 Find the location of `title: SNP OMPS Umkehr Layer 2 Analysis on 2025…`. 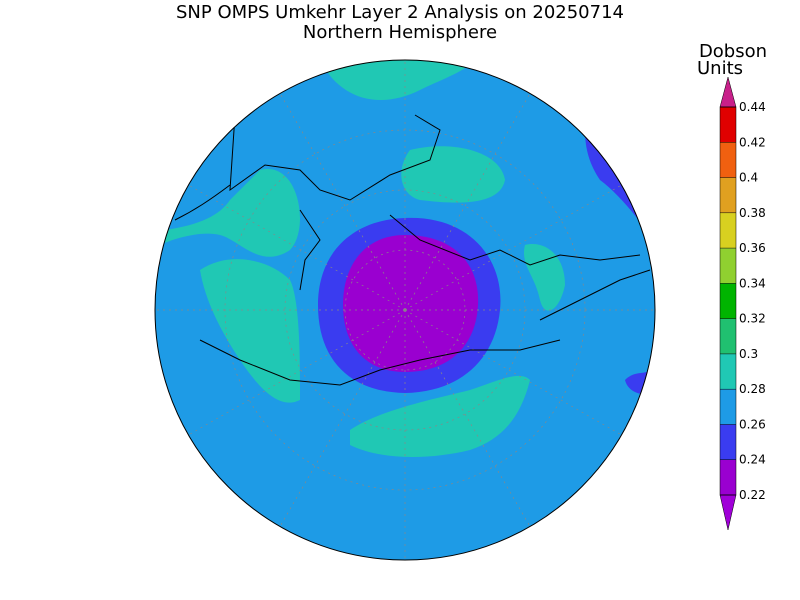

title: SNP OMPS Umkehr Layer 2 Analysis on 2025… is located at coordinates (400, 12).